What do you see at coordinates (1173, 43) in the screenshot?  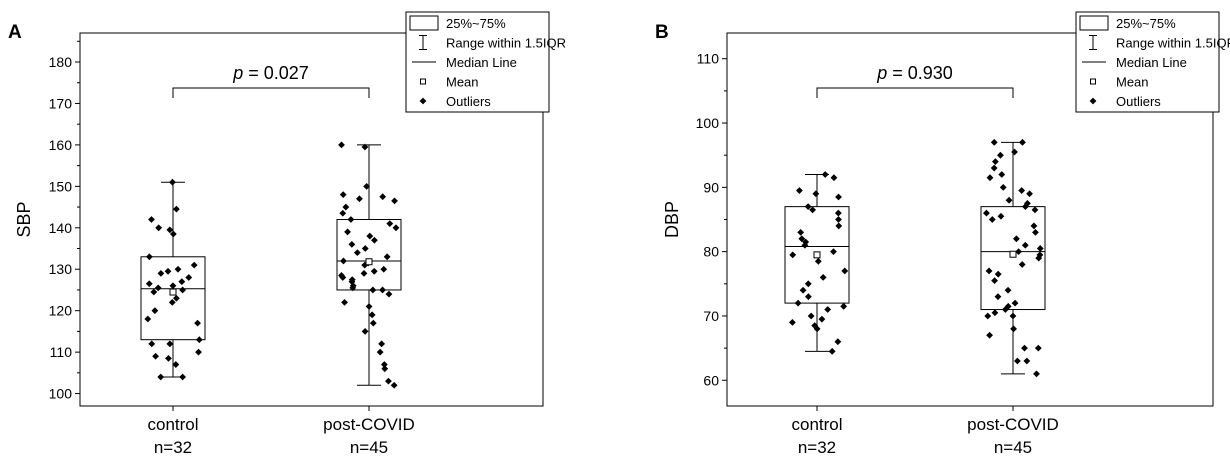 I see `legend-label: Range within 1.5IQR` at bounding box center [1173, 43].